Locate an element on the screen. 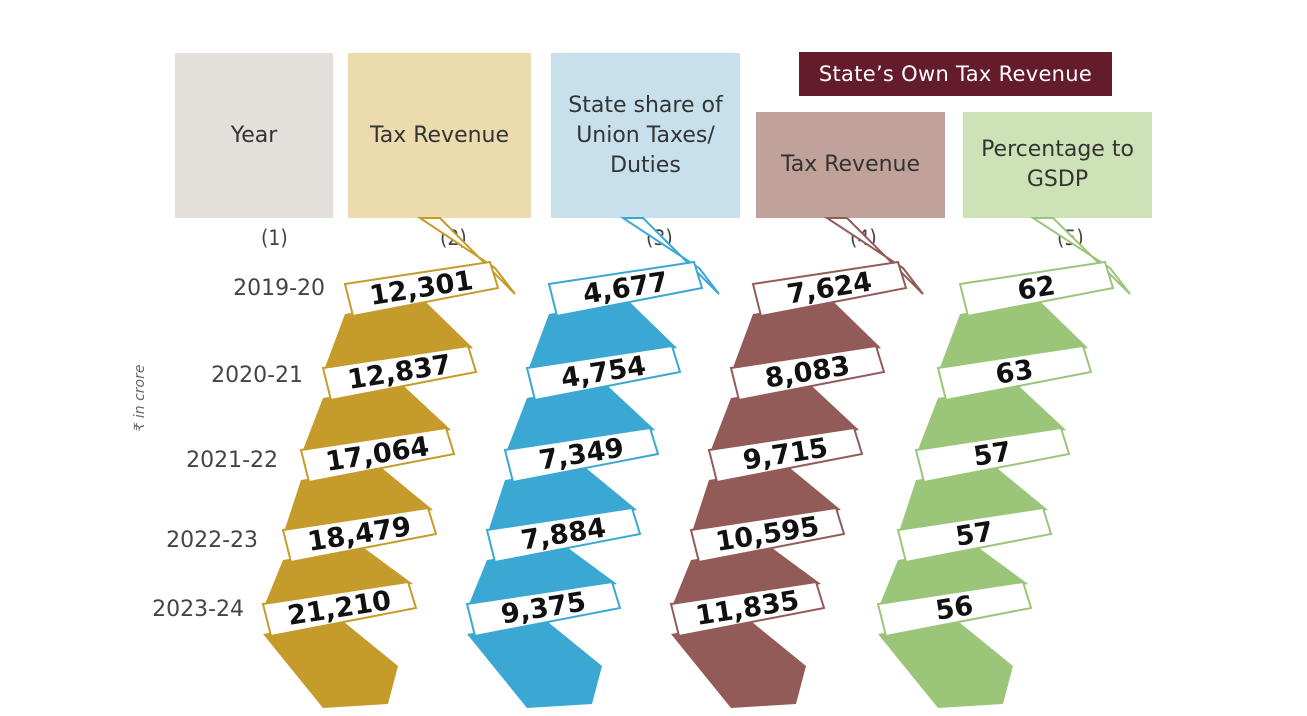 The width and height of the screenshot is (1307, 716). header-tax-revenue-label: Tax Revenue is located at coordinates (439, 135).